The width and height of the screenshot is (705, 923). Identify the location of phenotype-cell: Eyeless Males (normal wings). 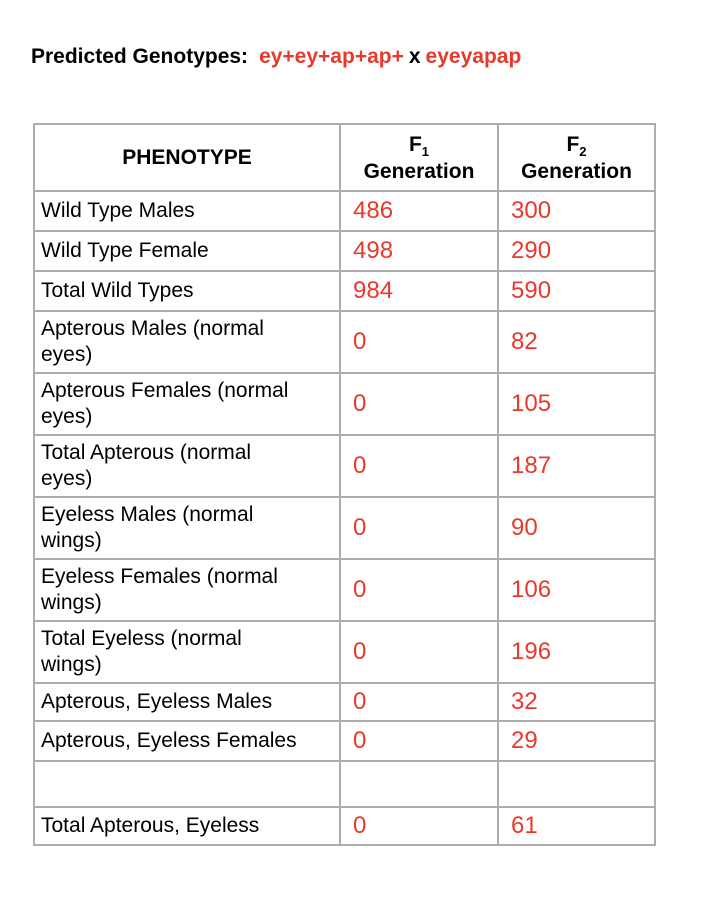
(187, 528).